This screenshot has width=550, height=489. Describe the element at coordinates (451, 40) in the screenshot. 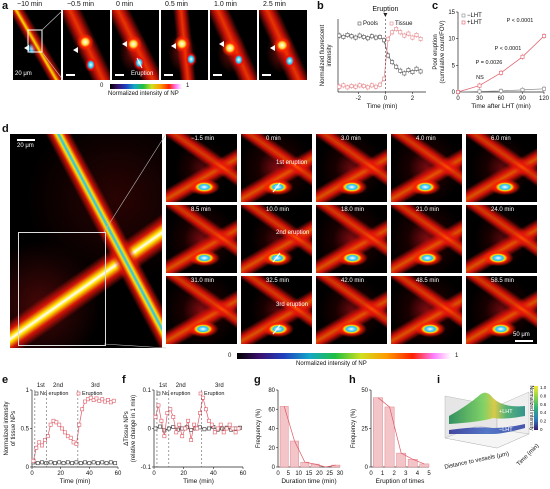

I see `y-tick-label: 10` at that location.